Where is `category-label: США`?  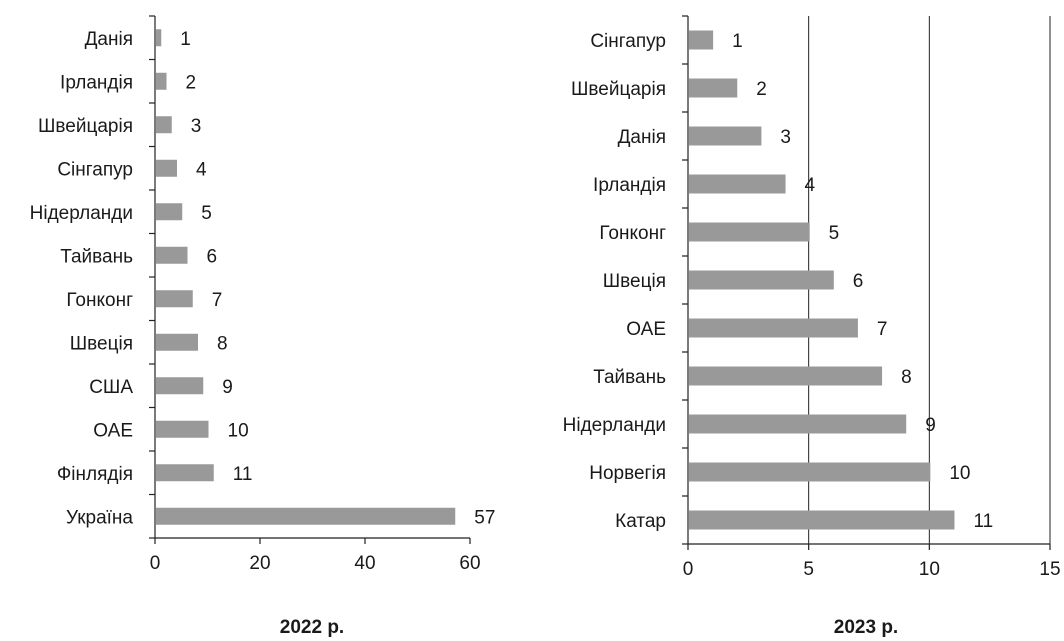
category-label: США is located at coordinates (111, 387).